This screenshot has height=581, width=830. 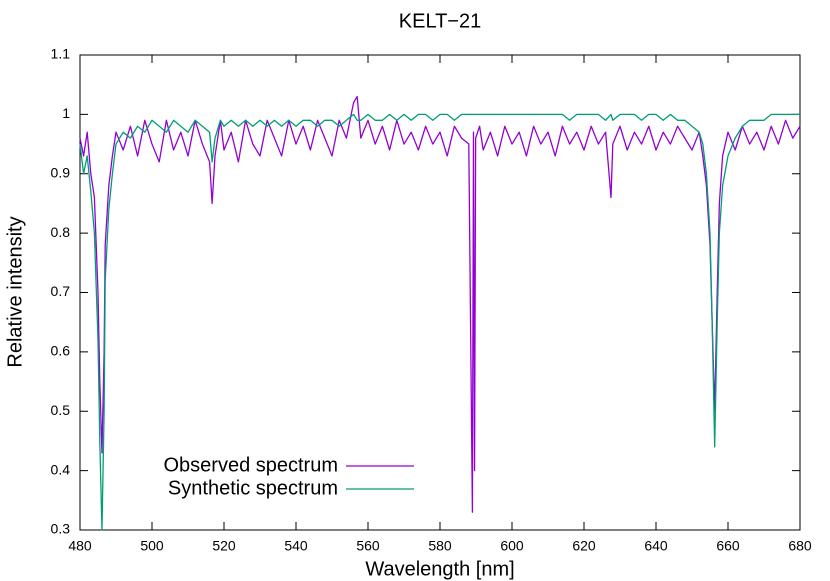 I want to click on y-tick-label: 1.1, so click(x=61, y=54).